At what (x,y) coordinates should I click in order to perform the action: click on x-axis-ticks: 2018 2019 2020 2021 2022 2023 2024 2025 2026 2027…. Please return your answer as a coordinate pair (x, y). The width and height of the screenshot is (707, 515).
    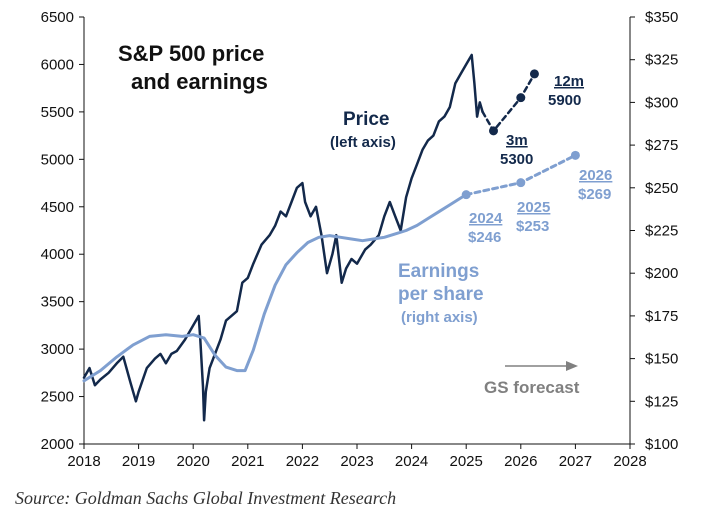
    Looking at the image, I should click on (357, 457).